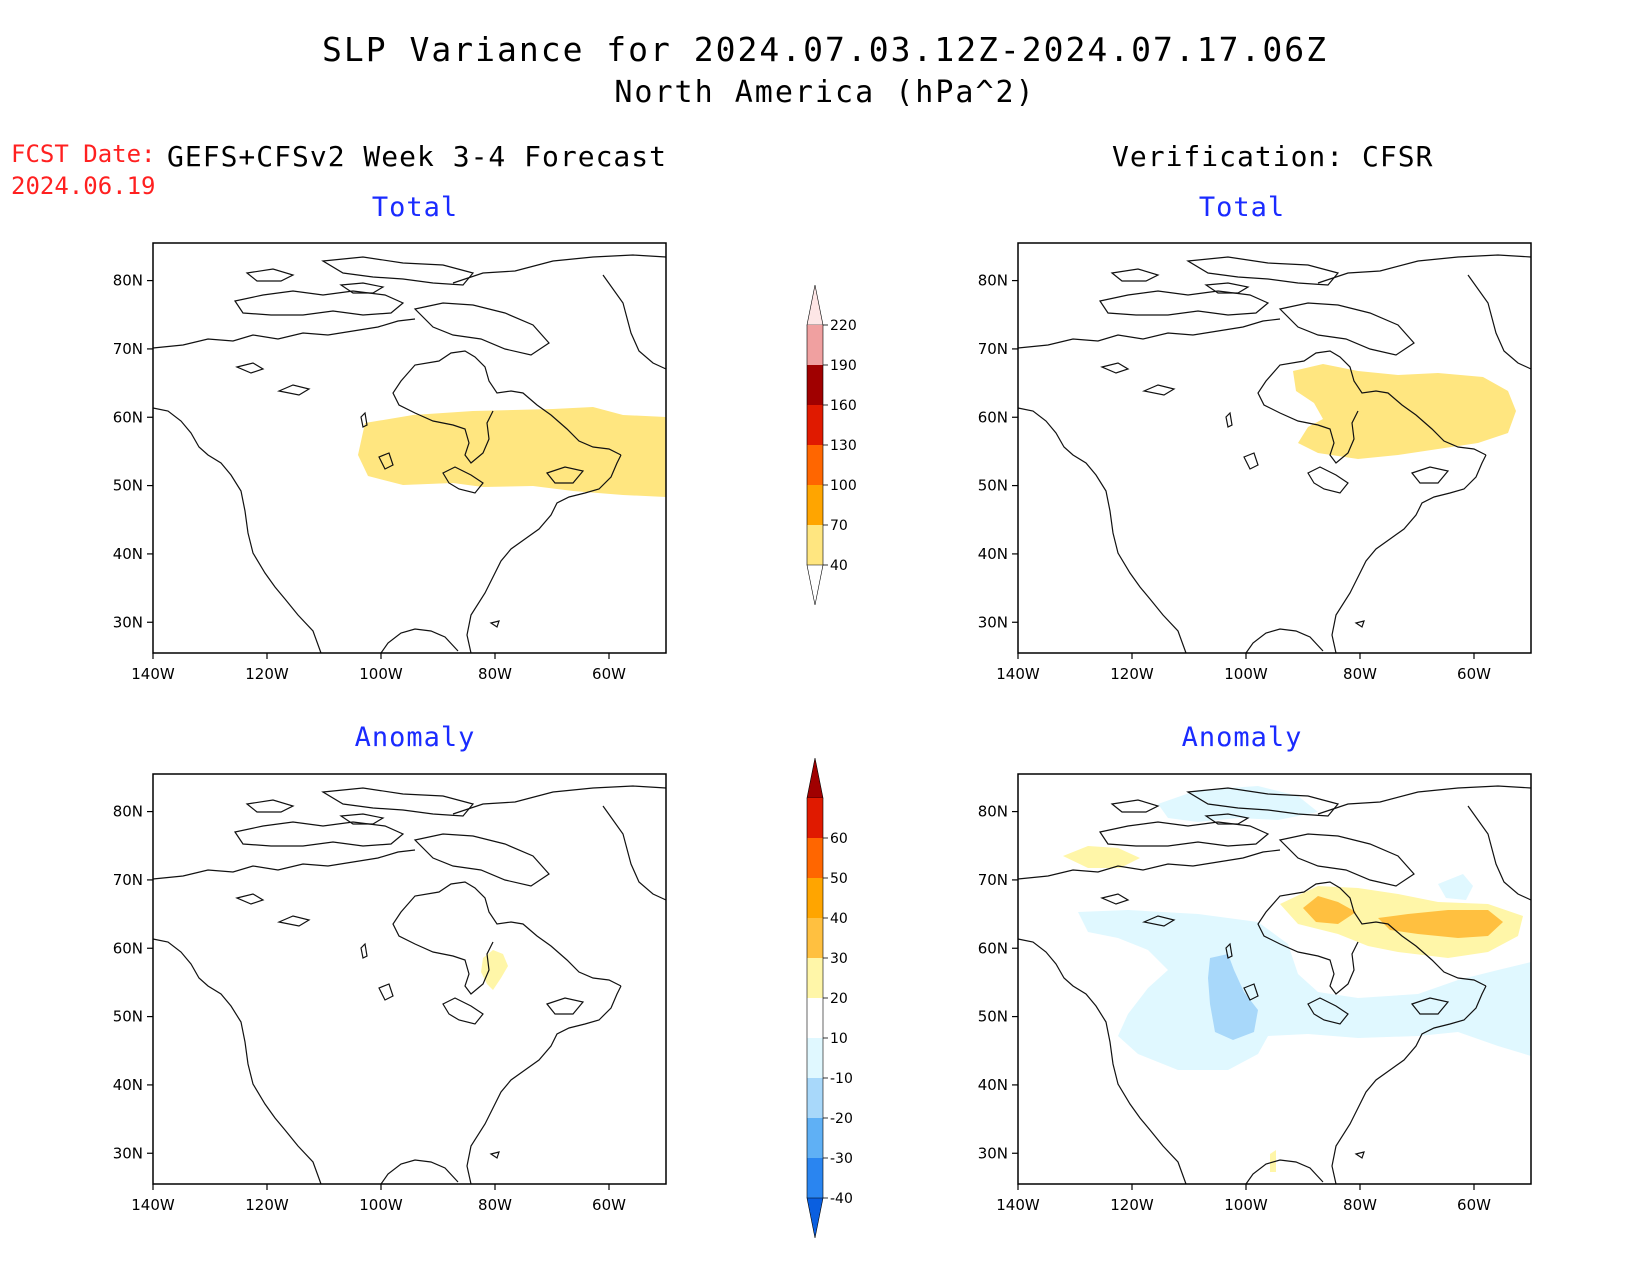 The image size is (1650, 1275). What do you see at coordinates (1273, 1161) in the screenshot?
I see `shade-pos-10-20-south` at bounding box center [1273, 1161].